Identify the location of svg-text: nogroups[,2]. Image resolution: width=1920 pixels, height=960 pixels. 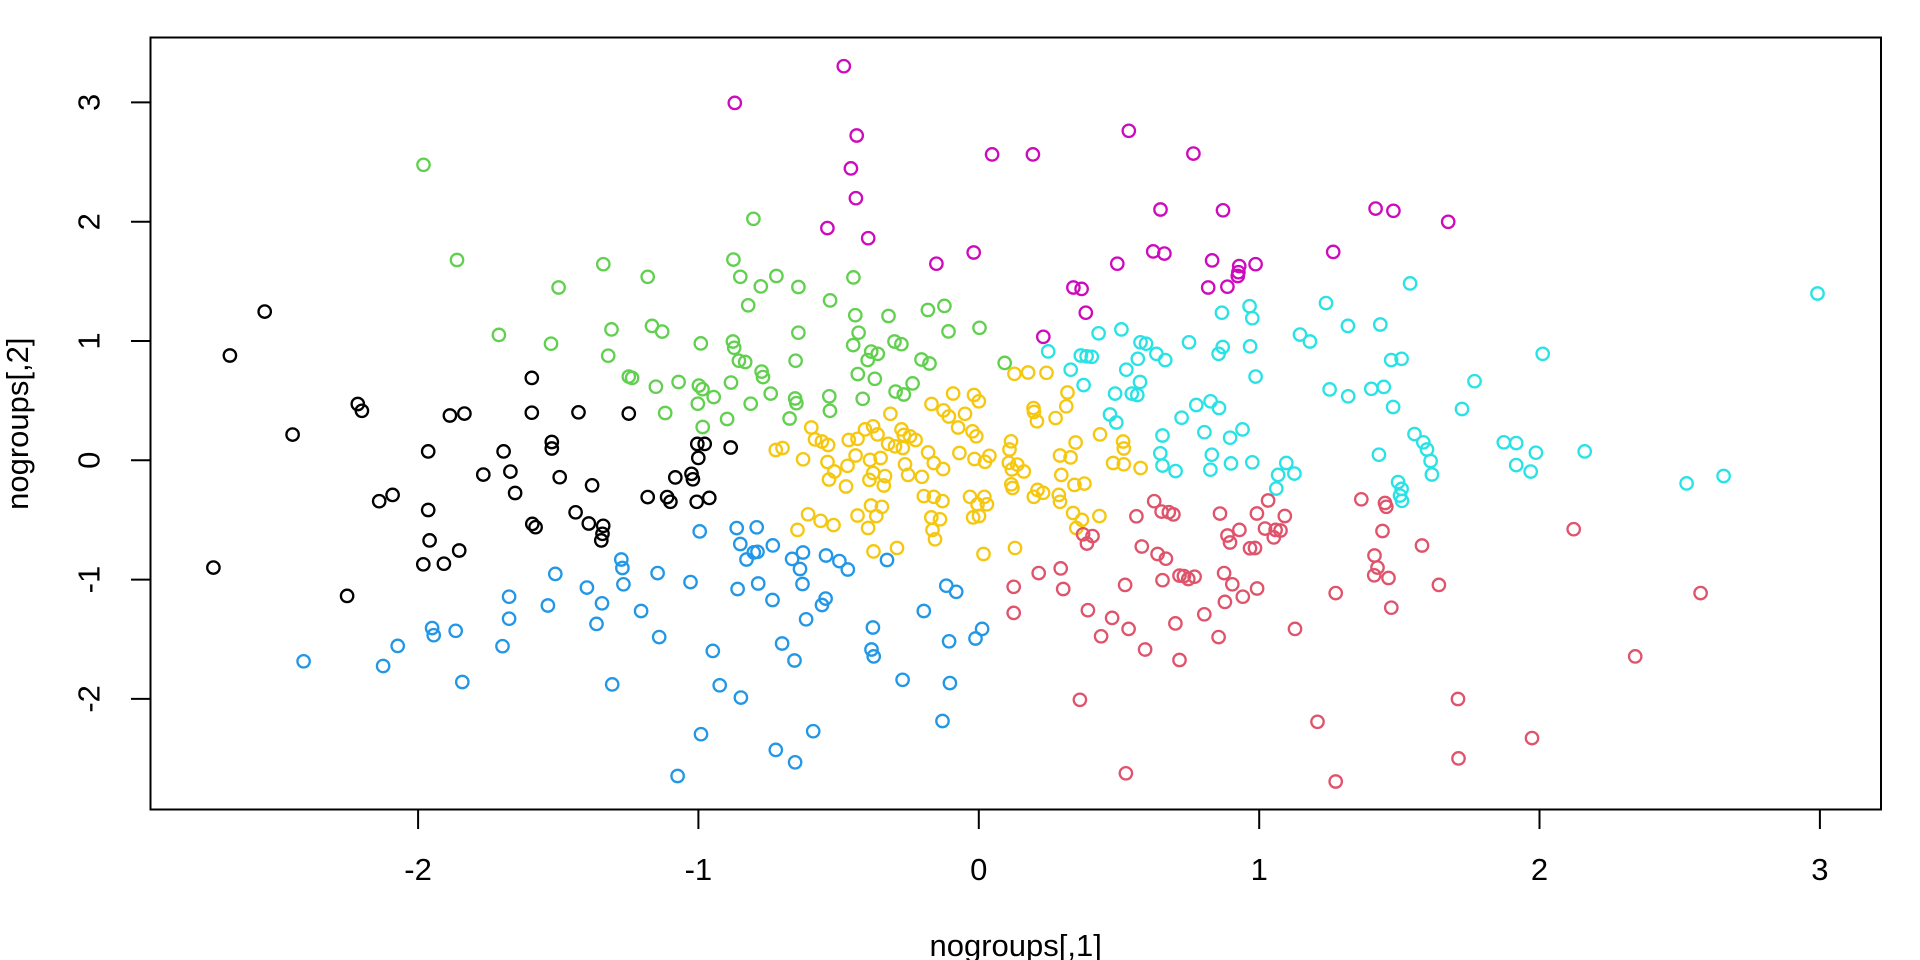
(17, 424).